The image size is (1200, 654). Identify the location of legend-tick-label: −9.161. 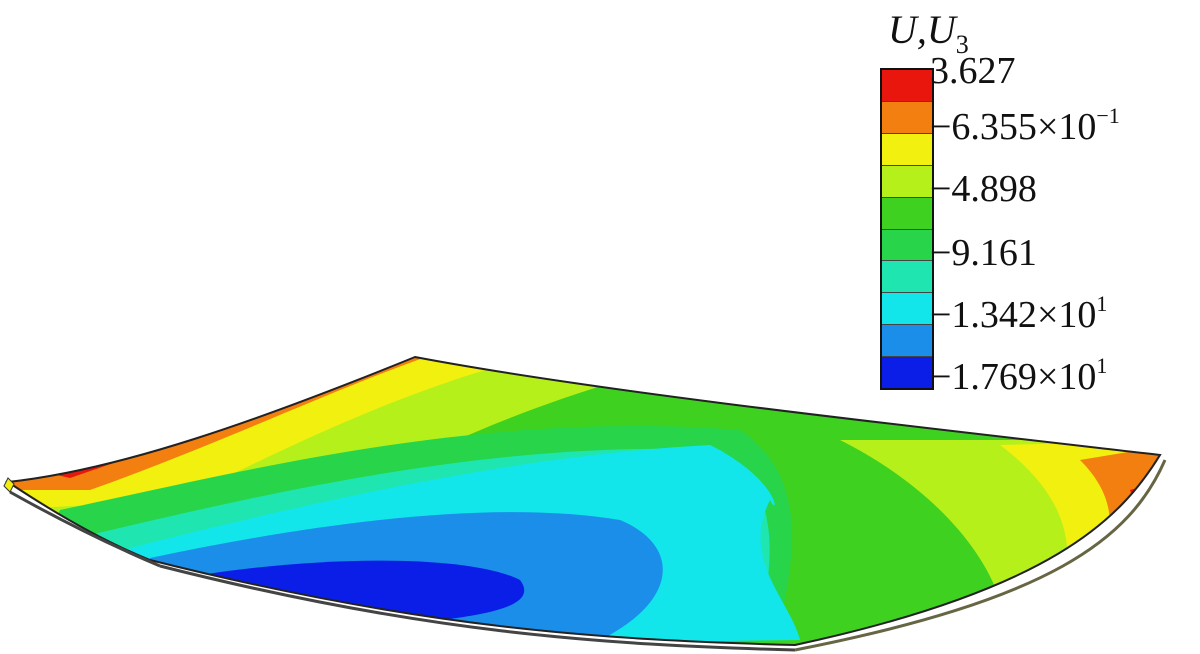
(983, 253).